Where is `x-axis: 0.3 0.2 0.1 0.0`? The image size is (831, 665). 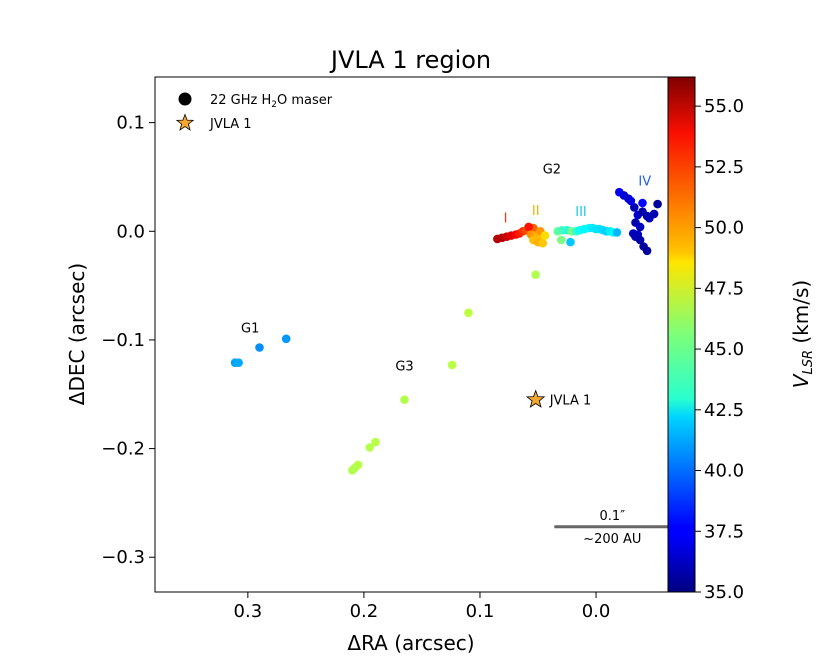 x-axis: 0.3 0.2 0.1 0.0 is located at coordinates (422, 607).